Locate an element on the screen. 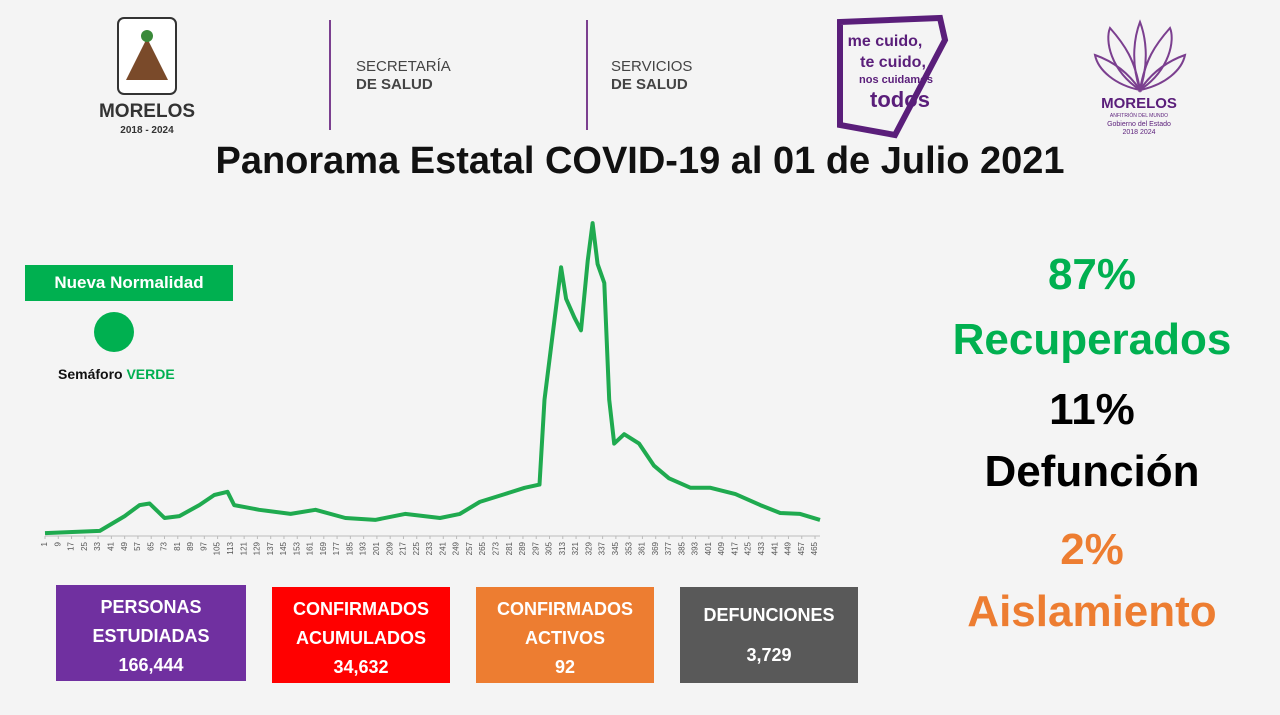  logo-text: SERVICIOS is located at coordinates (651, 66).